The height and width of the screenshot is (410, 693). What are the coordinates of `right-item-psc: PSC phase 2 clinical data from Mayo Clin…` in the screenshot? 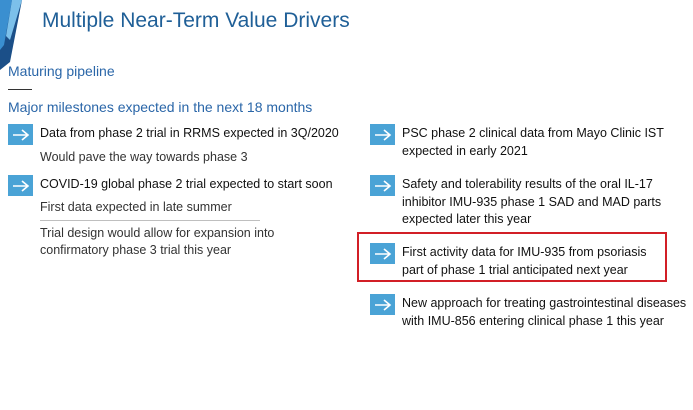 It's located at (530, 144).